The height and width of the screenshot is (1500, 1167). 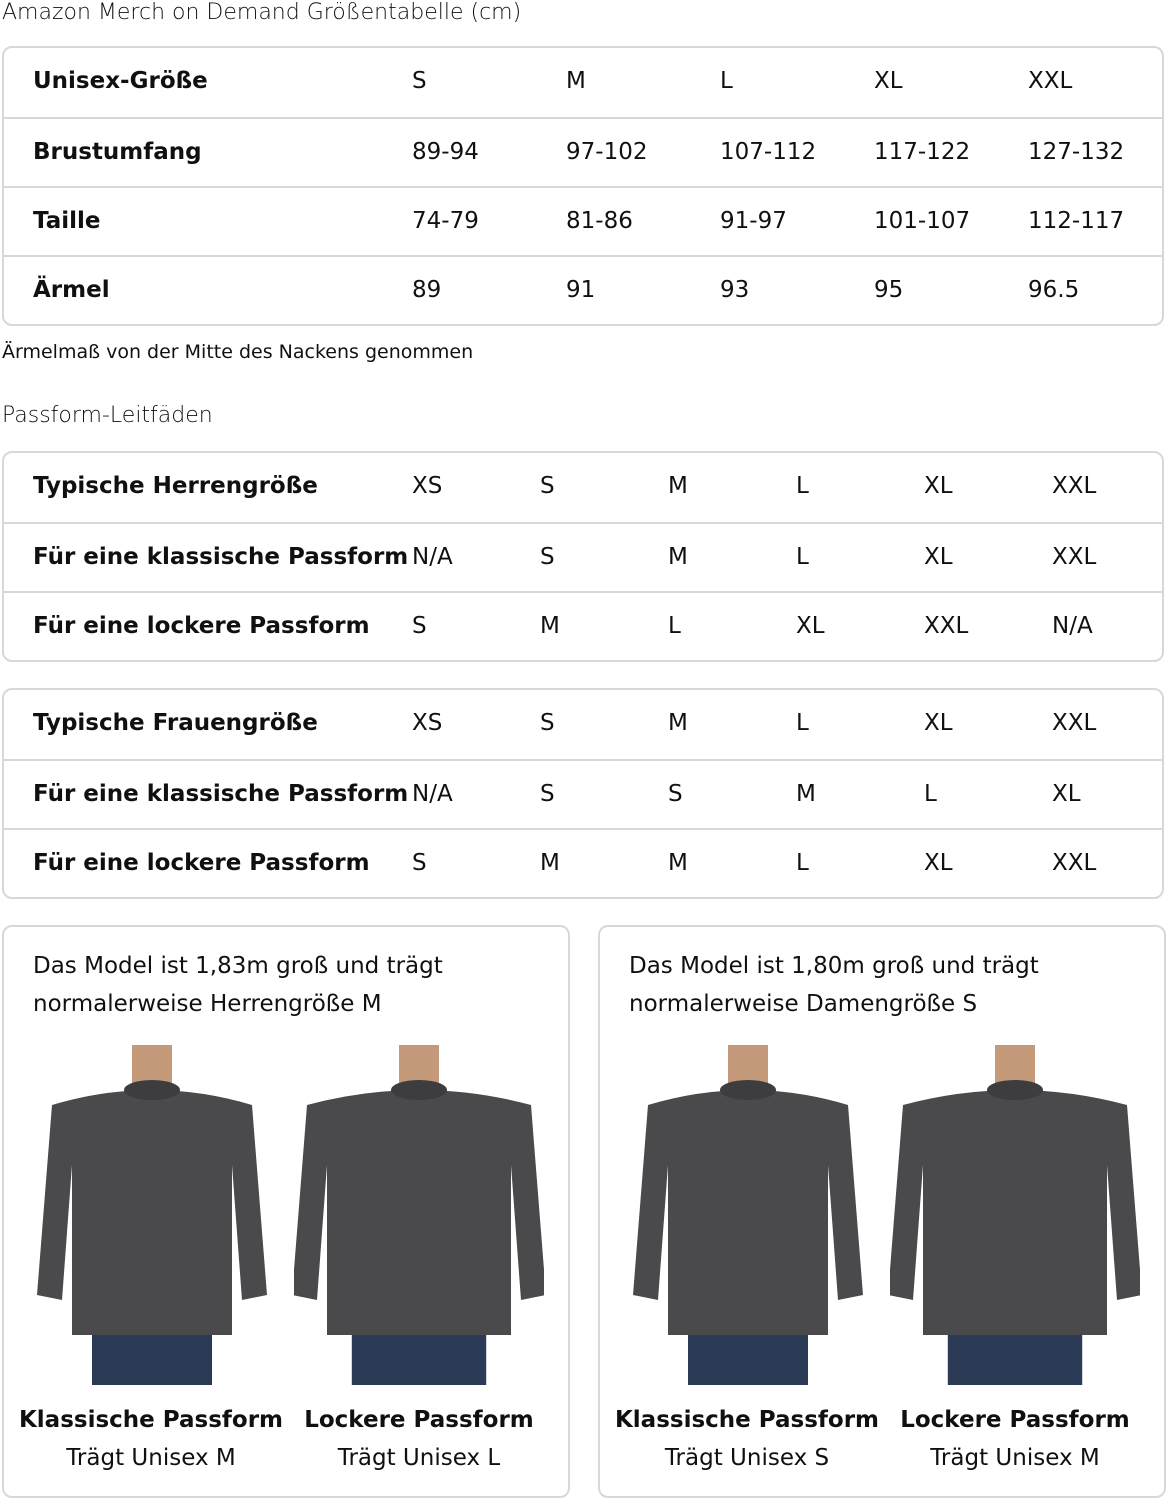 What do you see at coordinates (747, 1458) in the screenshot?
I see `fit-size: Trägt Unisex S` at bounding box center [747, 1458].